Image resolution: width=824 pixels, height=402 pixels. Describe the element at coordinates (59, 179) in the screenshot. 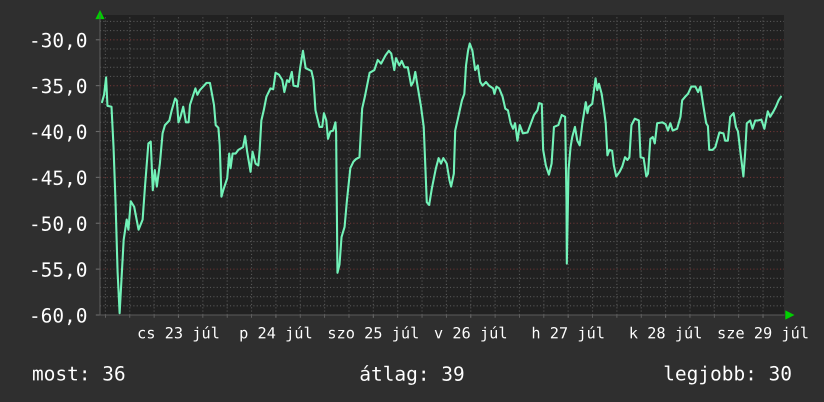

I see `y-tick-label: -45,0` at that location.